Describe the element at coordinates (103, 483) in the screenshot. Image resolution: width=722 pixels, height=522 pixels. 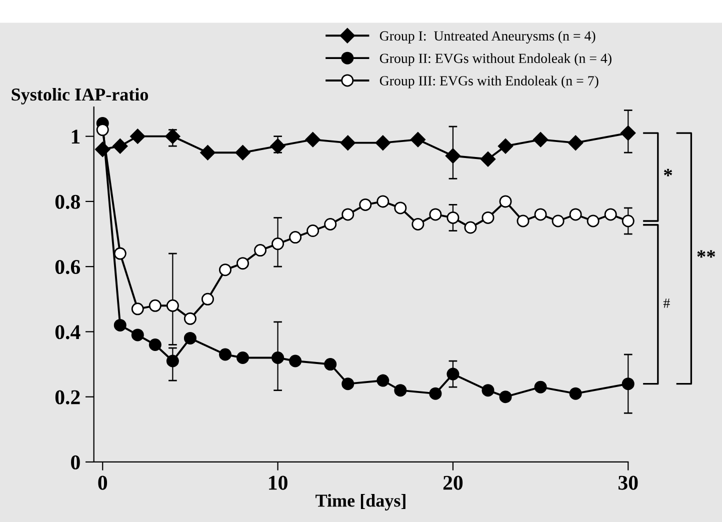
I see `x-tick-label: 0` at that location.